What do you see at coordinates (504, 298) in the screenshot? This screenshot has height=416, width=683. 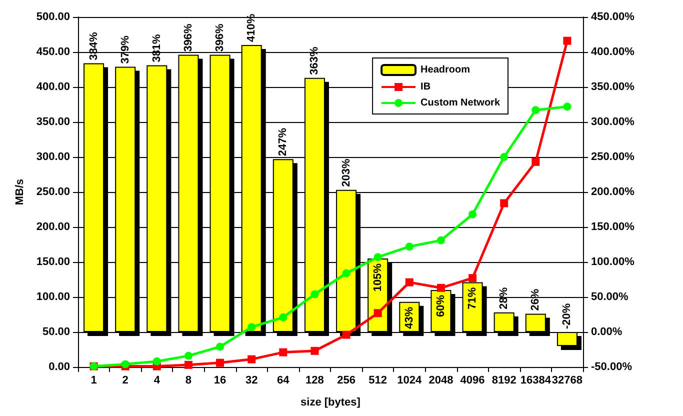 I see `data-label: 28%` at bounding box center [504, 298].